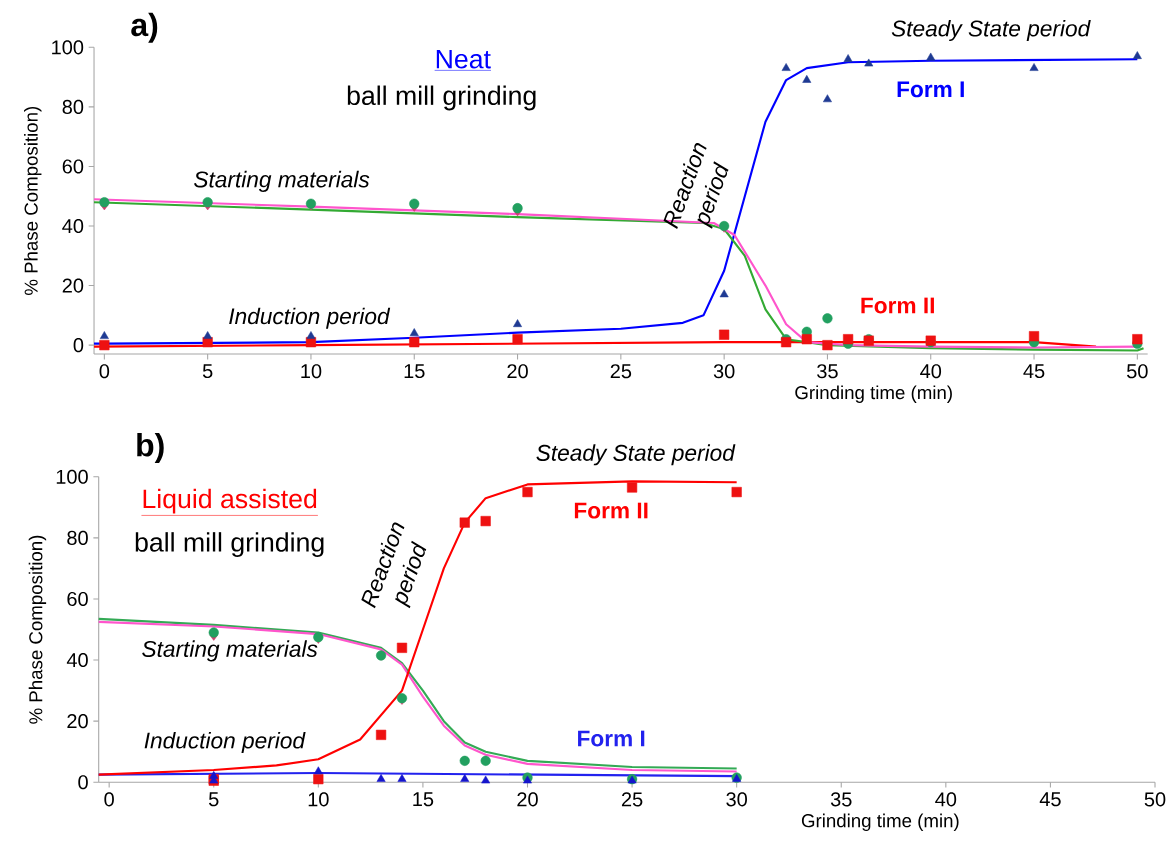 The image size is (1167, 852). What do you see at coordinates (230, 501) in the screenshot?
I see `chart-subtitle: Liquid assisted` at bounding box center [230, 501].